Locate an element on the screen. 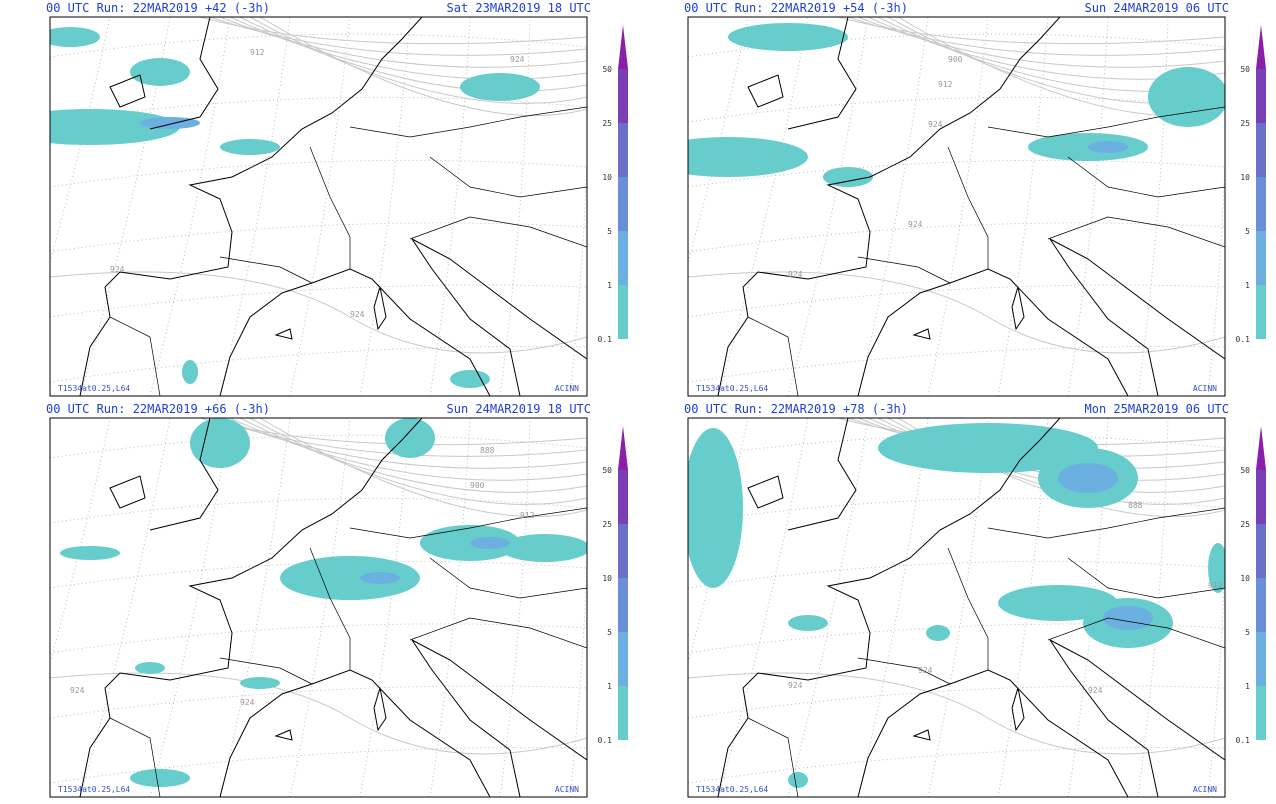  run-label: 00 UTC Run: 22MAR2019 +78 (-3h) is located at coordinates (796, 409).